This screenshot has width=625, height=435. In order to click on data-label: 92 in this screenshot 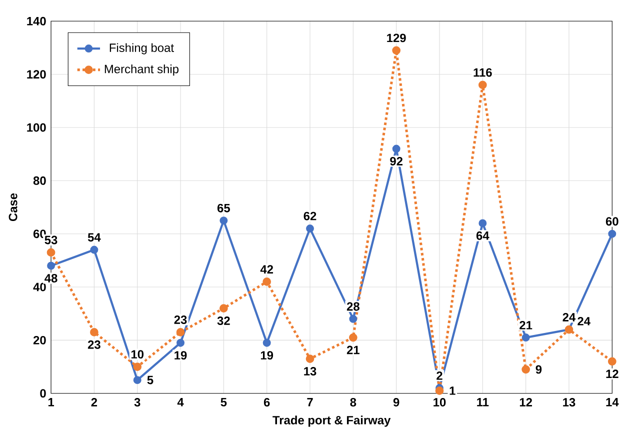, I will do `click(396, 161)`.